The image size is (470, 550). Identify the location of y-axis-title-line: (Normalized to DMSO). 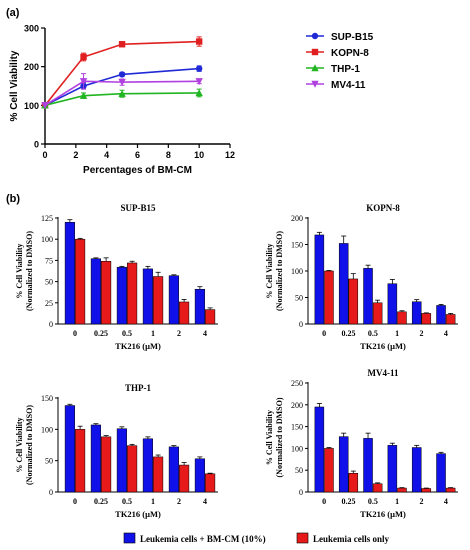
(279, 271).